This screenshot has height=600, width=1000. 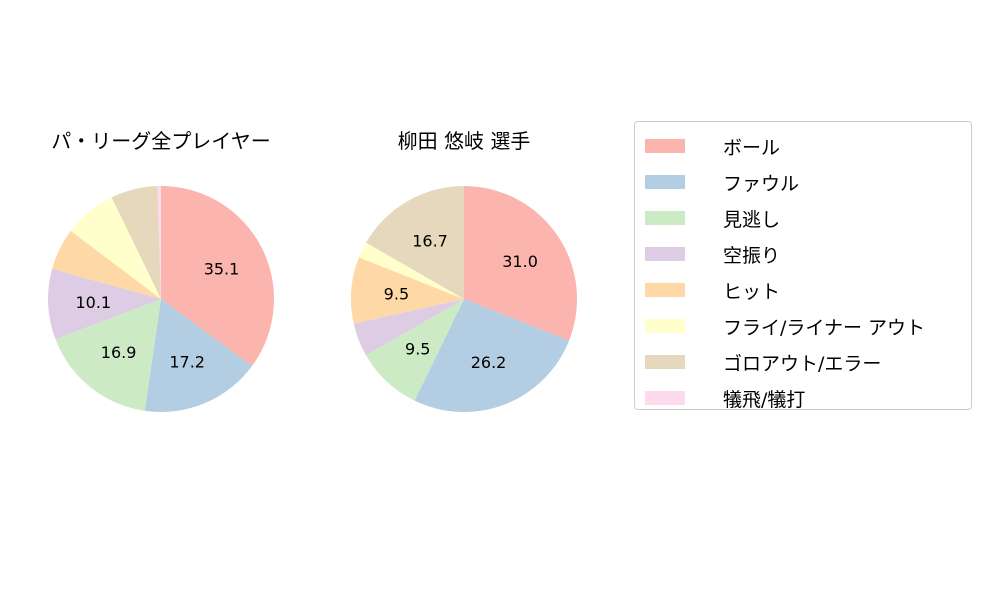 What do you see at coordinates (489, 362) in the screenshot?
I see `data-label: 26.2` at bounding box center [489, 362].